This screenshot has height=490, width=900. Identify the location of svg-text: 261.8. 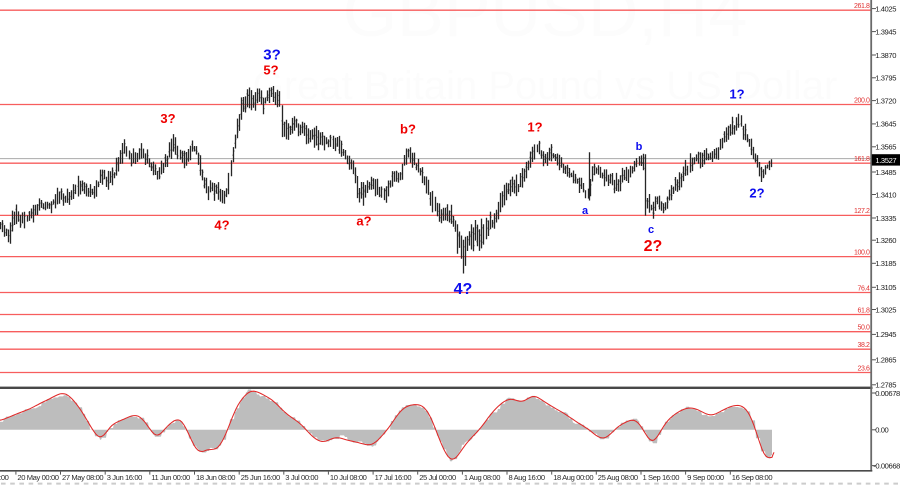
(862, 6).